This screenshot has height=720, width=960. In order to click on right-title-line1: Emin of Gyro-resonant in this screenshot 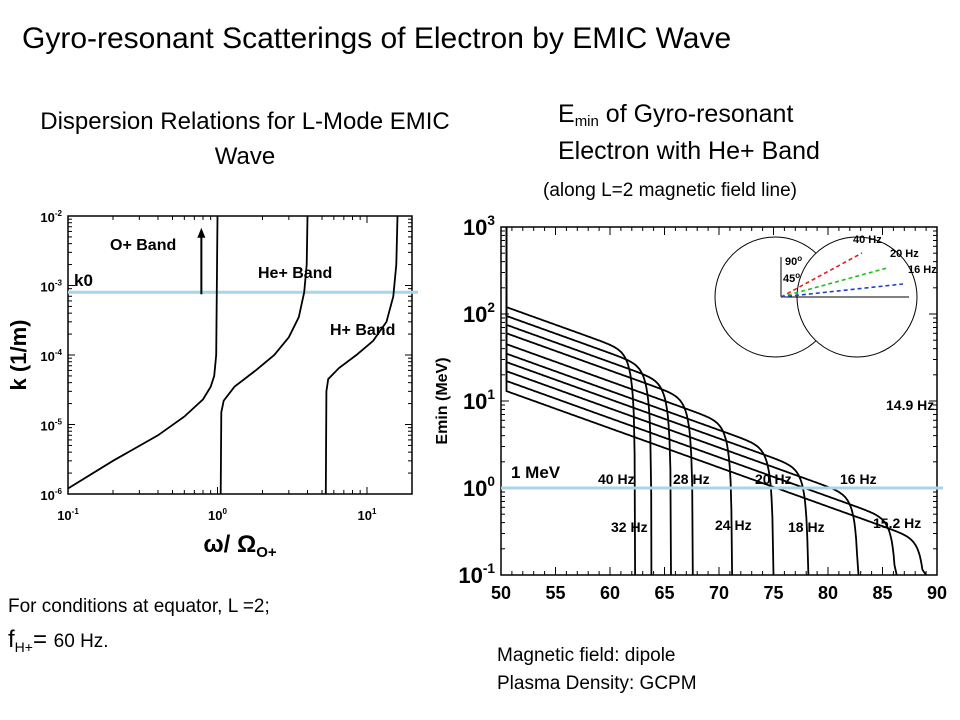, I will do `click(689, 114)`.